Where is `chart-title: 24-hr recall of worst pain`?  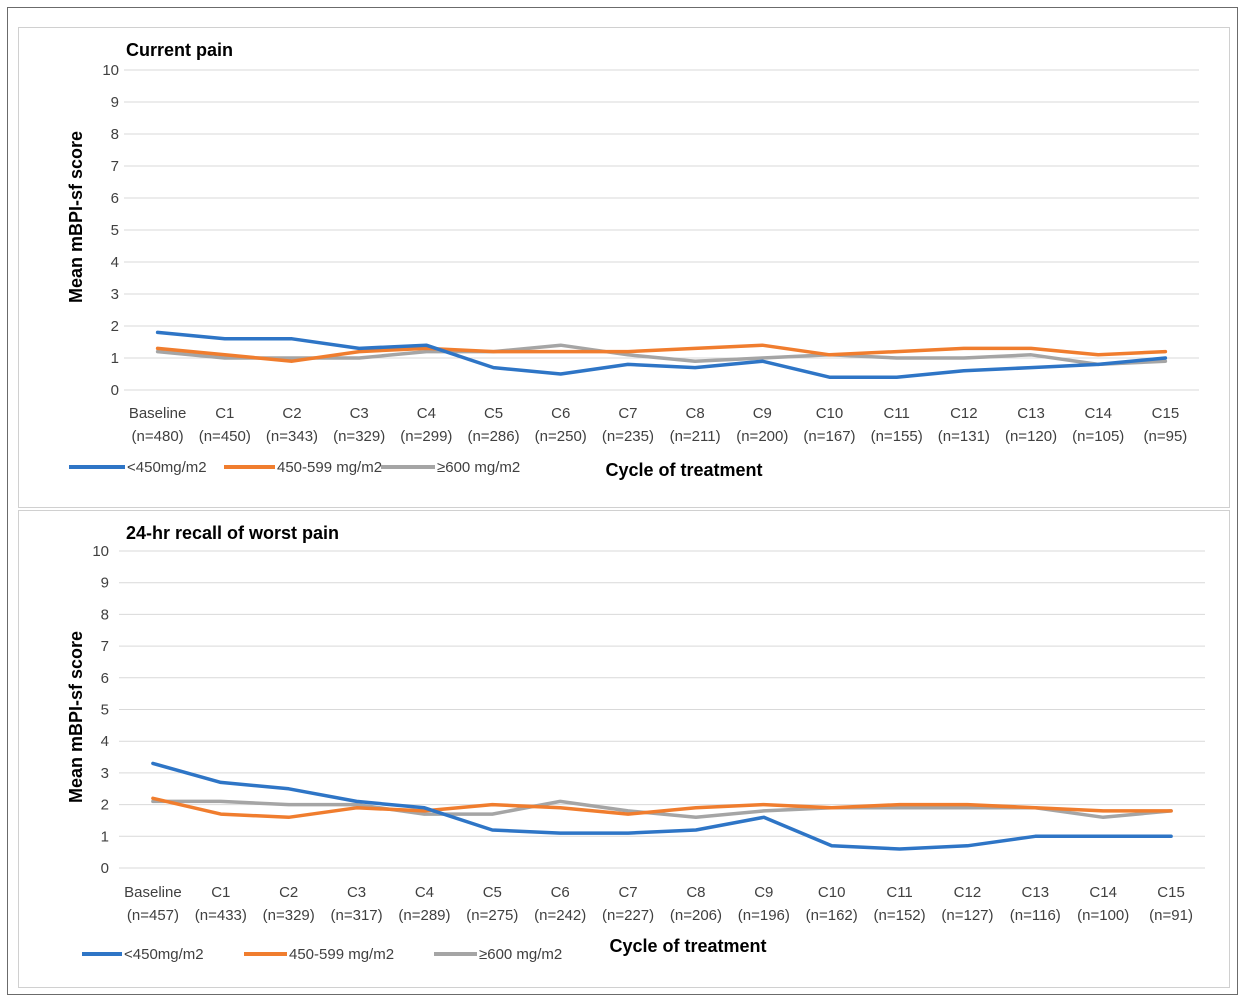
chart-title: 24-hr recall of worst pain is located at coordinates (232, 533).